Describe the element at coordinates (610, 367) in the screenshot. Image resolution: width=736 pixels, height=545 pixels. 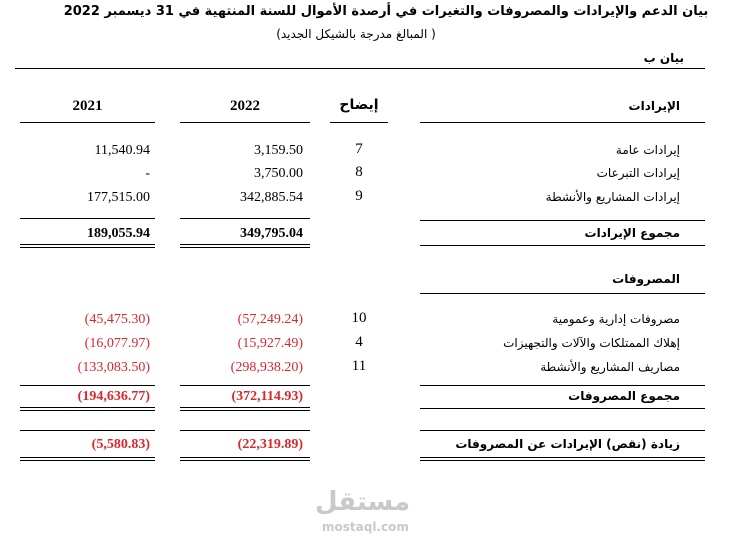
I see `row-label: مصاريف المشاريع والأنشطة` at that location.